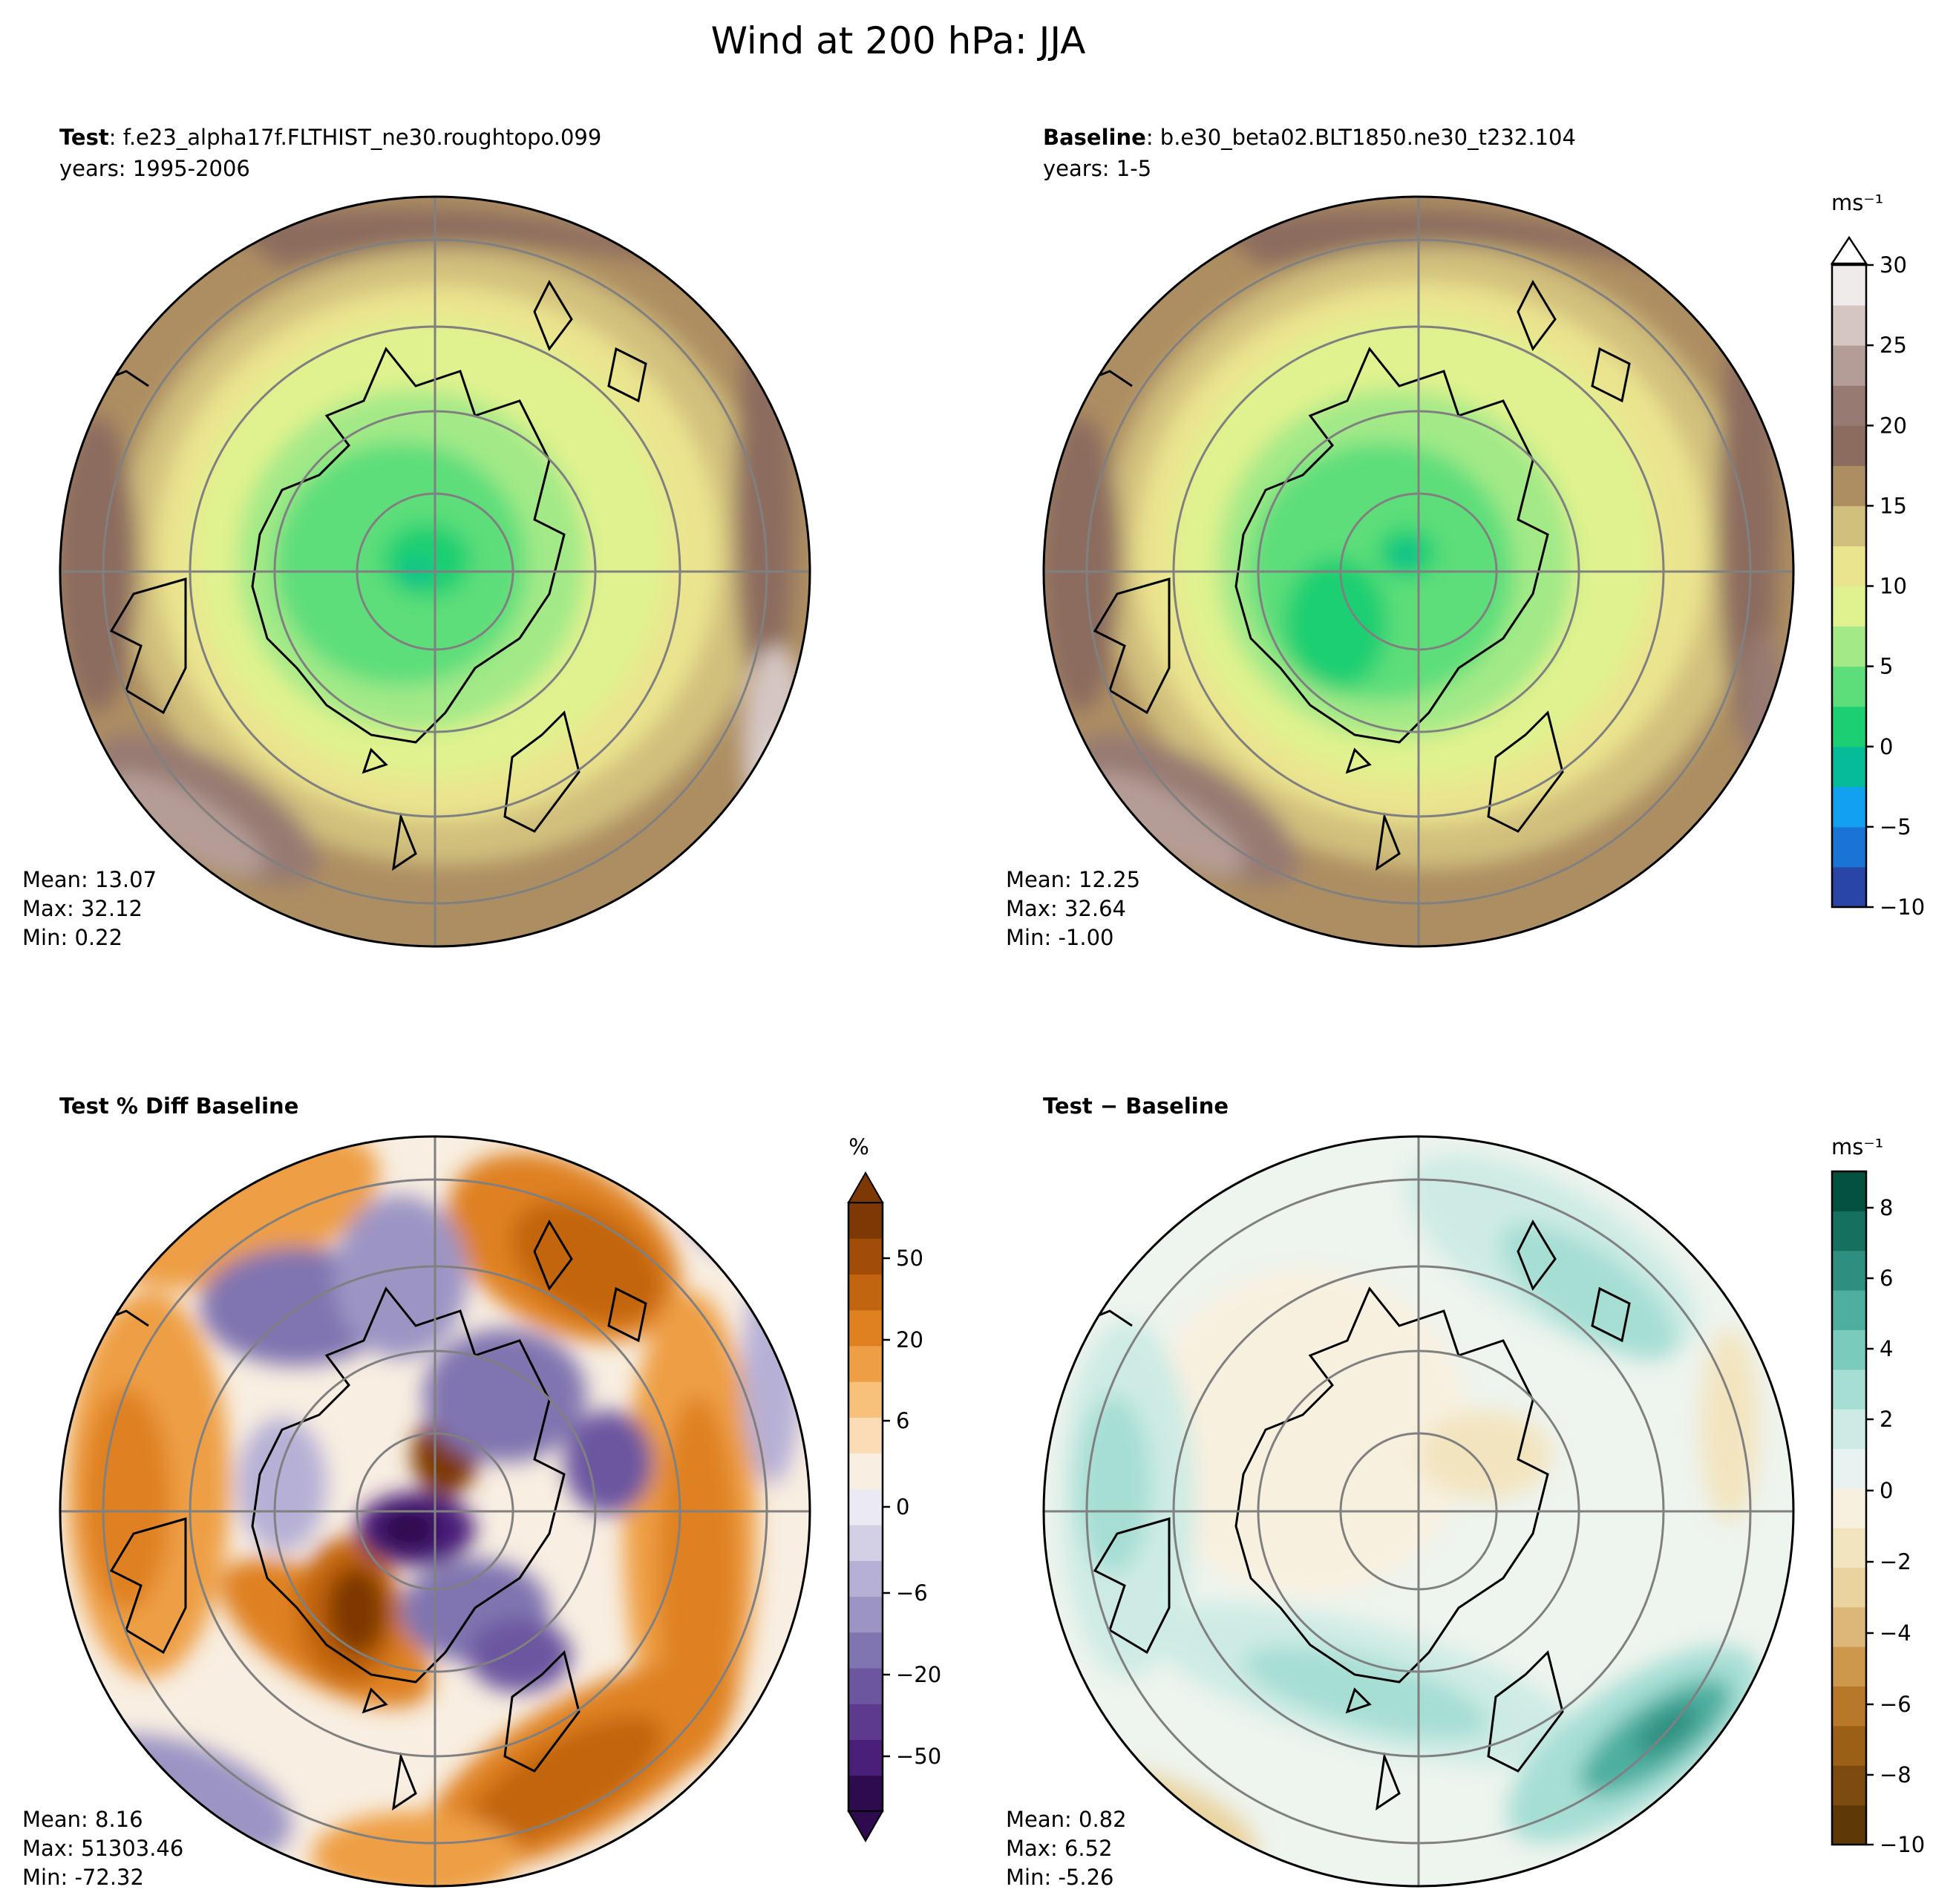 Image resolution: width=1956 pixels, height=1904 pixels. Describe the element at coordinates (1136, 1106) in the screenshot. I see `panel-diff-label: Test − Baseline` at that location.